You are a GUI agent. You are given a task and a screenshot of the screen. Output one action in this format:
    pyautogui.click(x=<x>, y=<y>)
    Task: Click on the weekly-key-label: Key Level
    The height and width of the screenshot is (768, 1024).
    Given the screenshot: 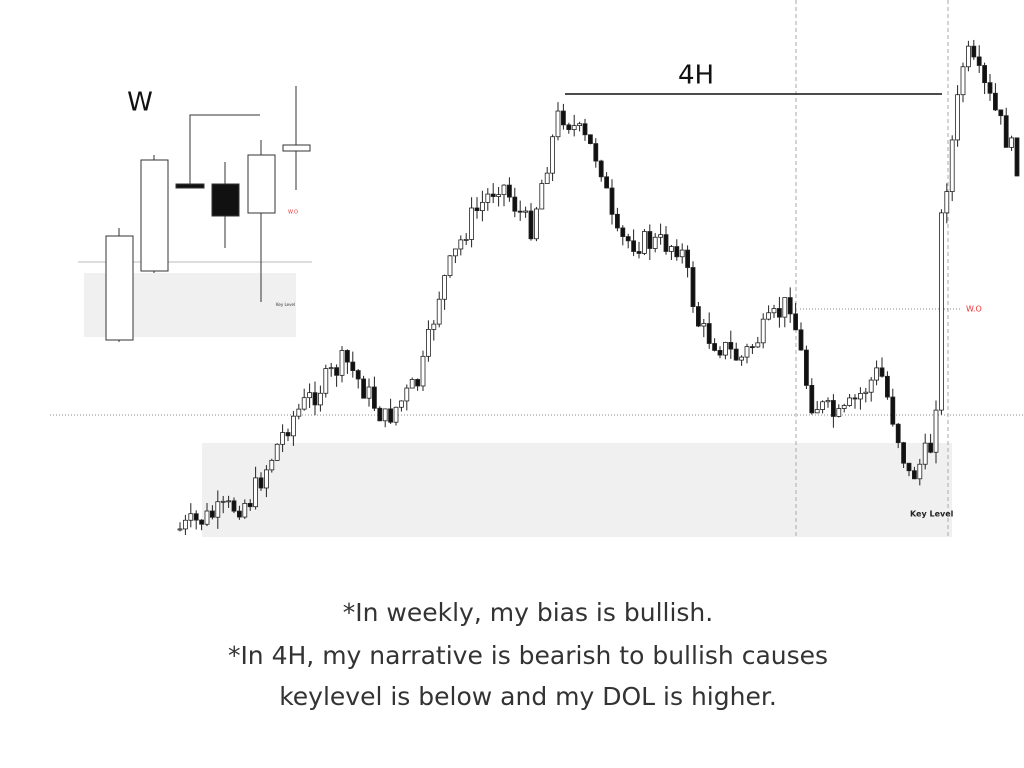 What is the action you would take?
    pyautogui.click(x=285, y=304)
    